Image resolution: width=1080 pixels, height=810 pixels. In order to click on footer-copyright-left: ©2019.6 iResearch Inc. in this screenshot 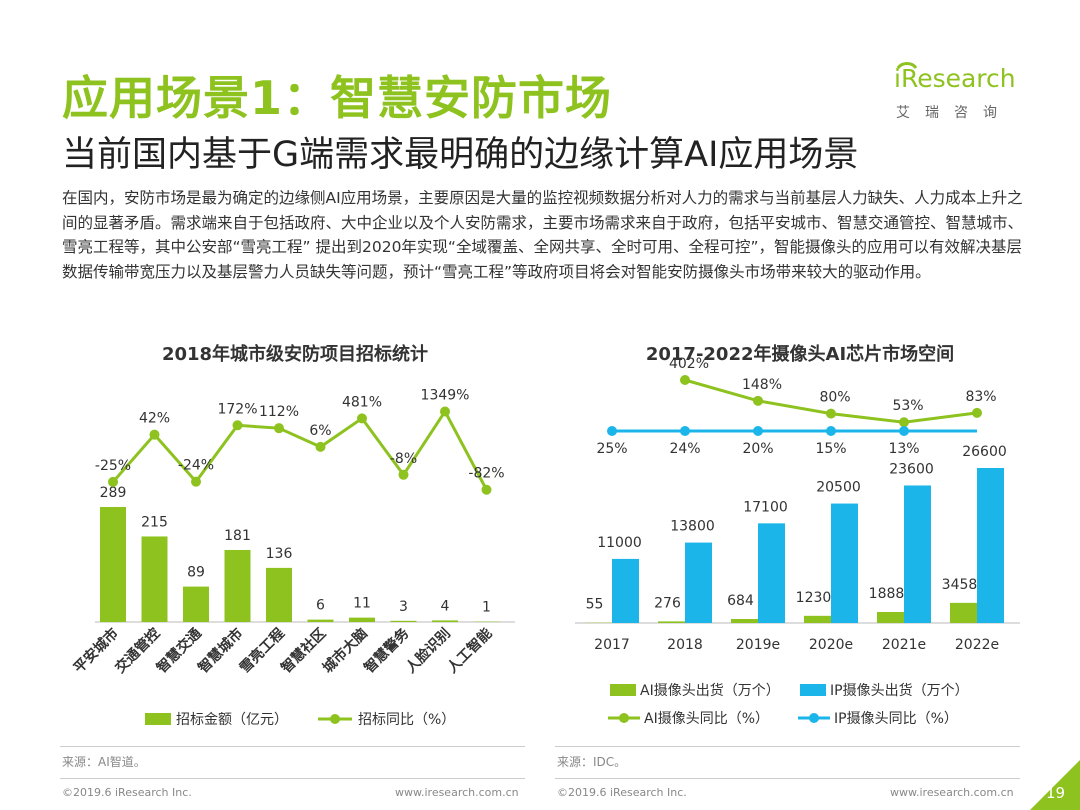, I will do `click(127, 792)`.